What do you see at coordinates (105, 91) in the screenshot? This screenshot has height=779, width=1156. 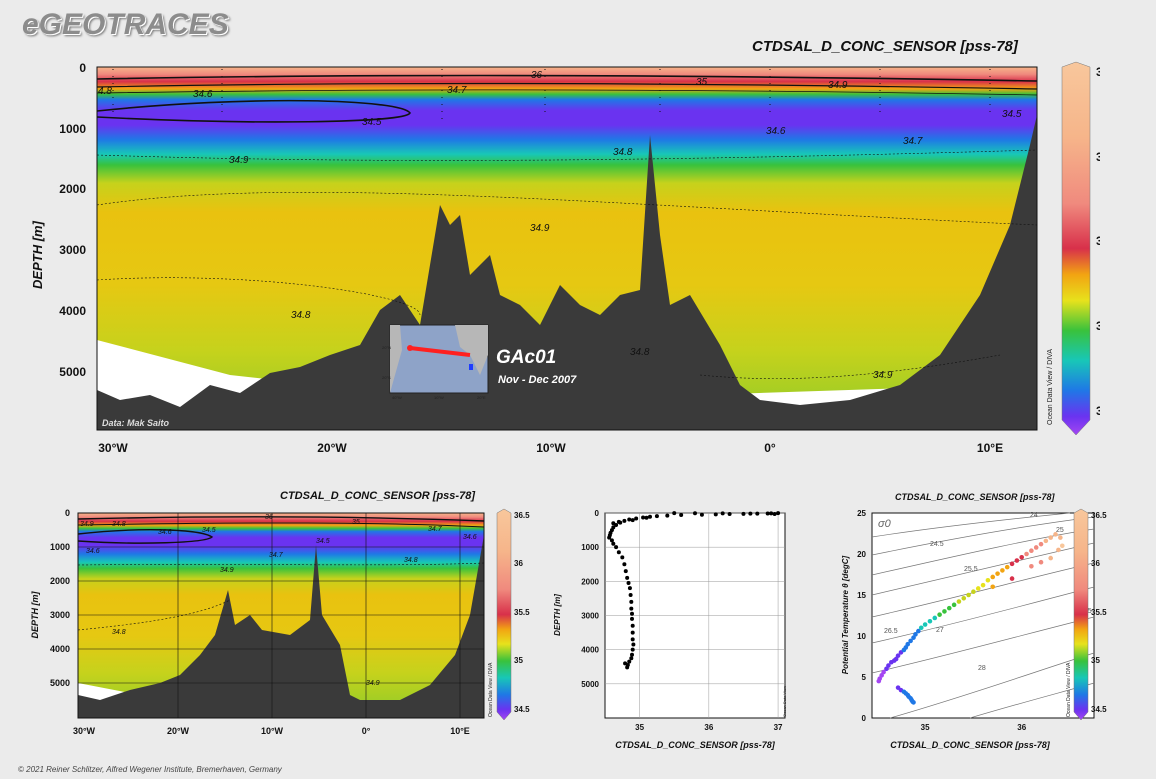 I see `contour-label: 4.8` at bounding box center [105, 91].